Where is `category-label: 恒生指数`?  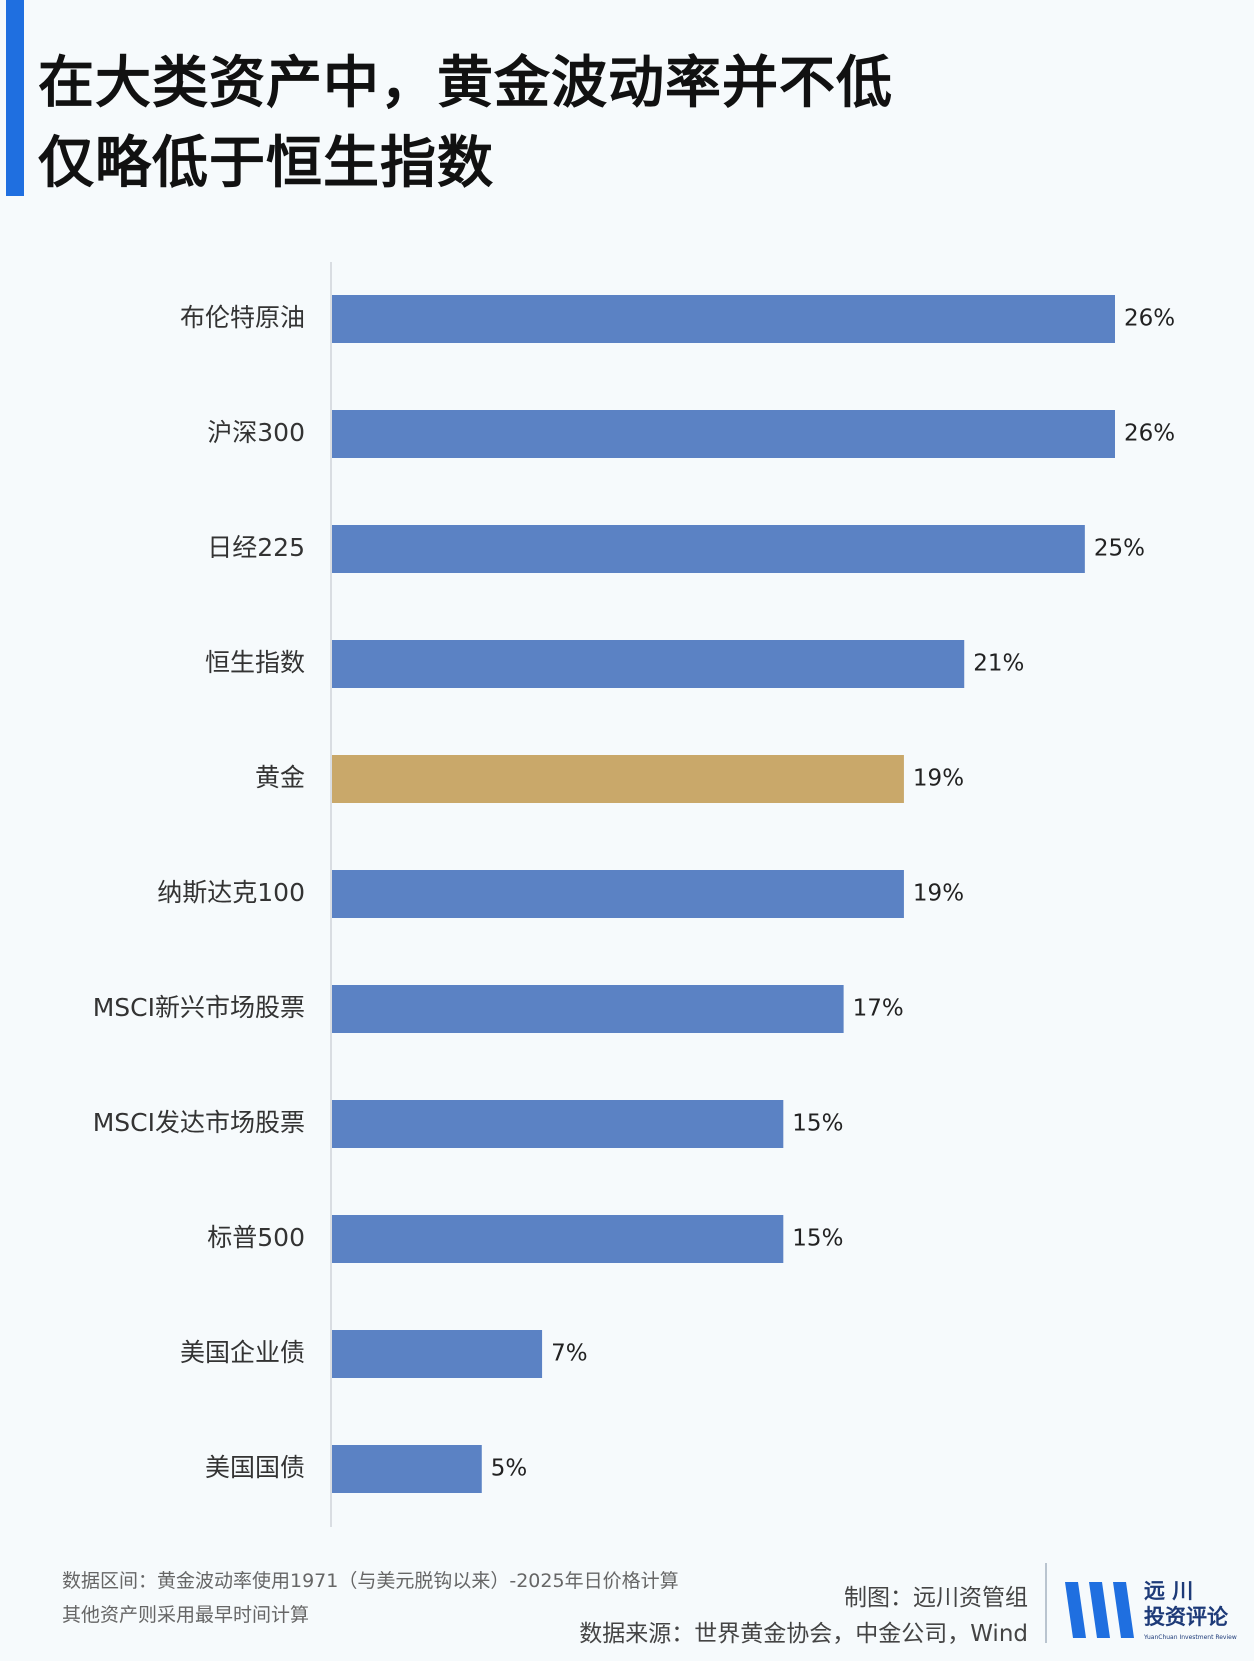 category-label: 恒生指数 is located at coordinates (255, 662).